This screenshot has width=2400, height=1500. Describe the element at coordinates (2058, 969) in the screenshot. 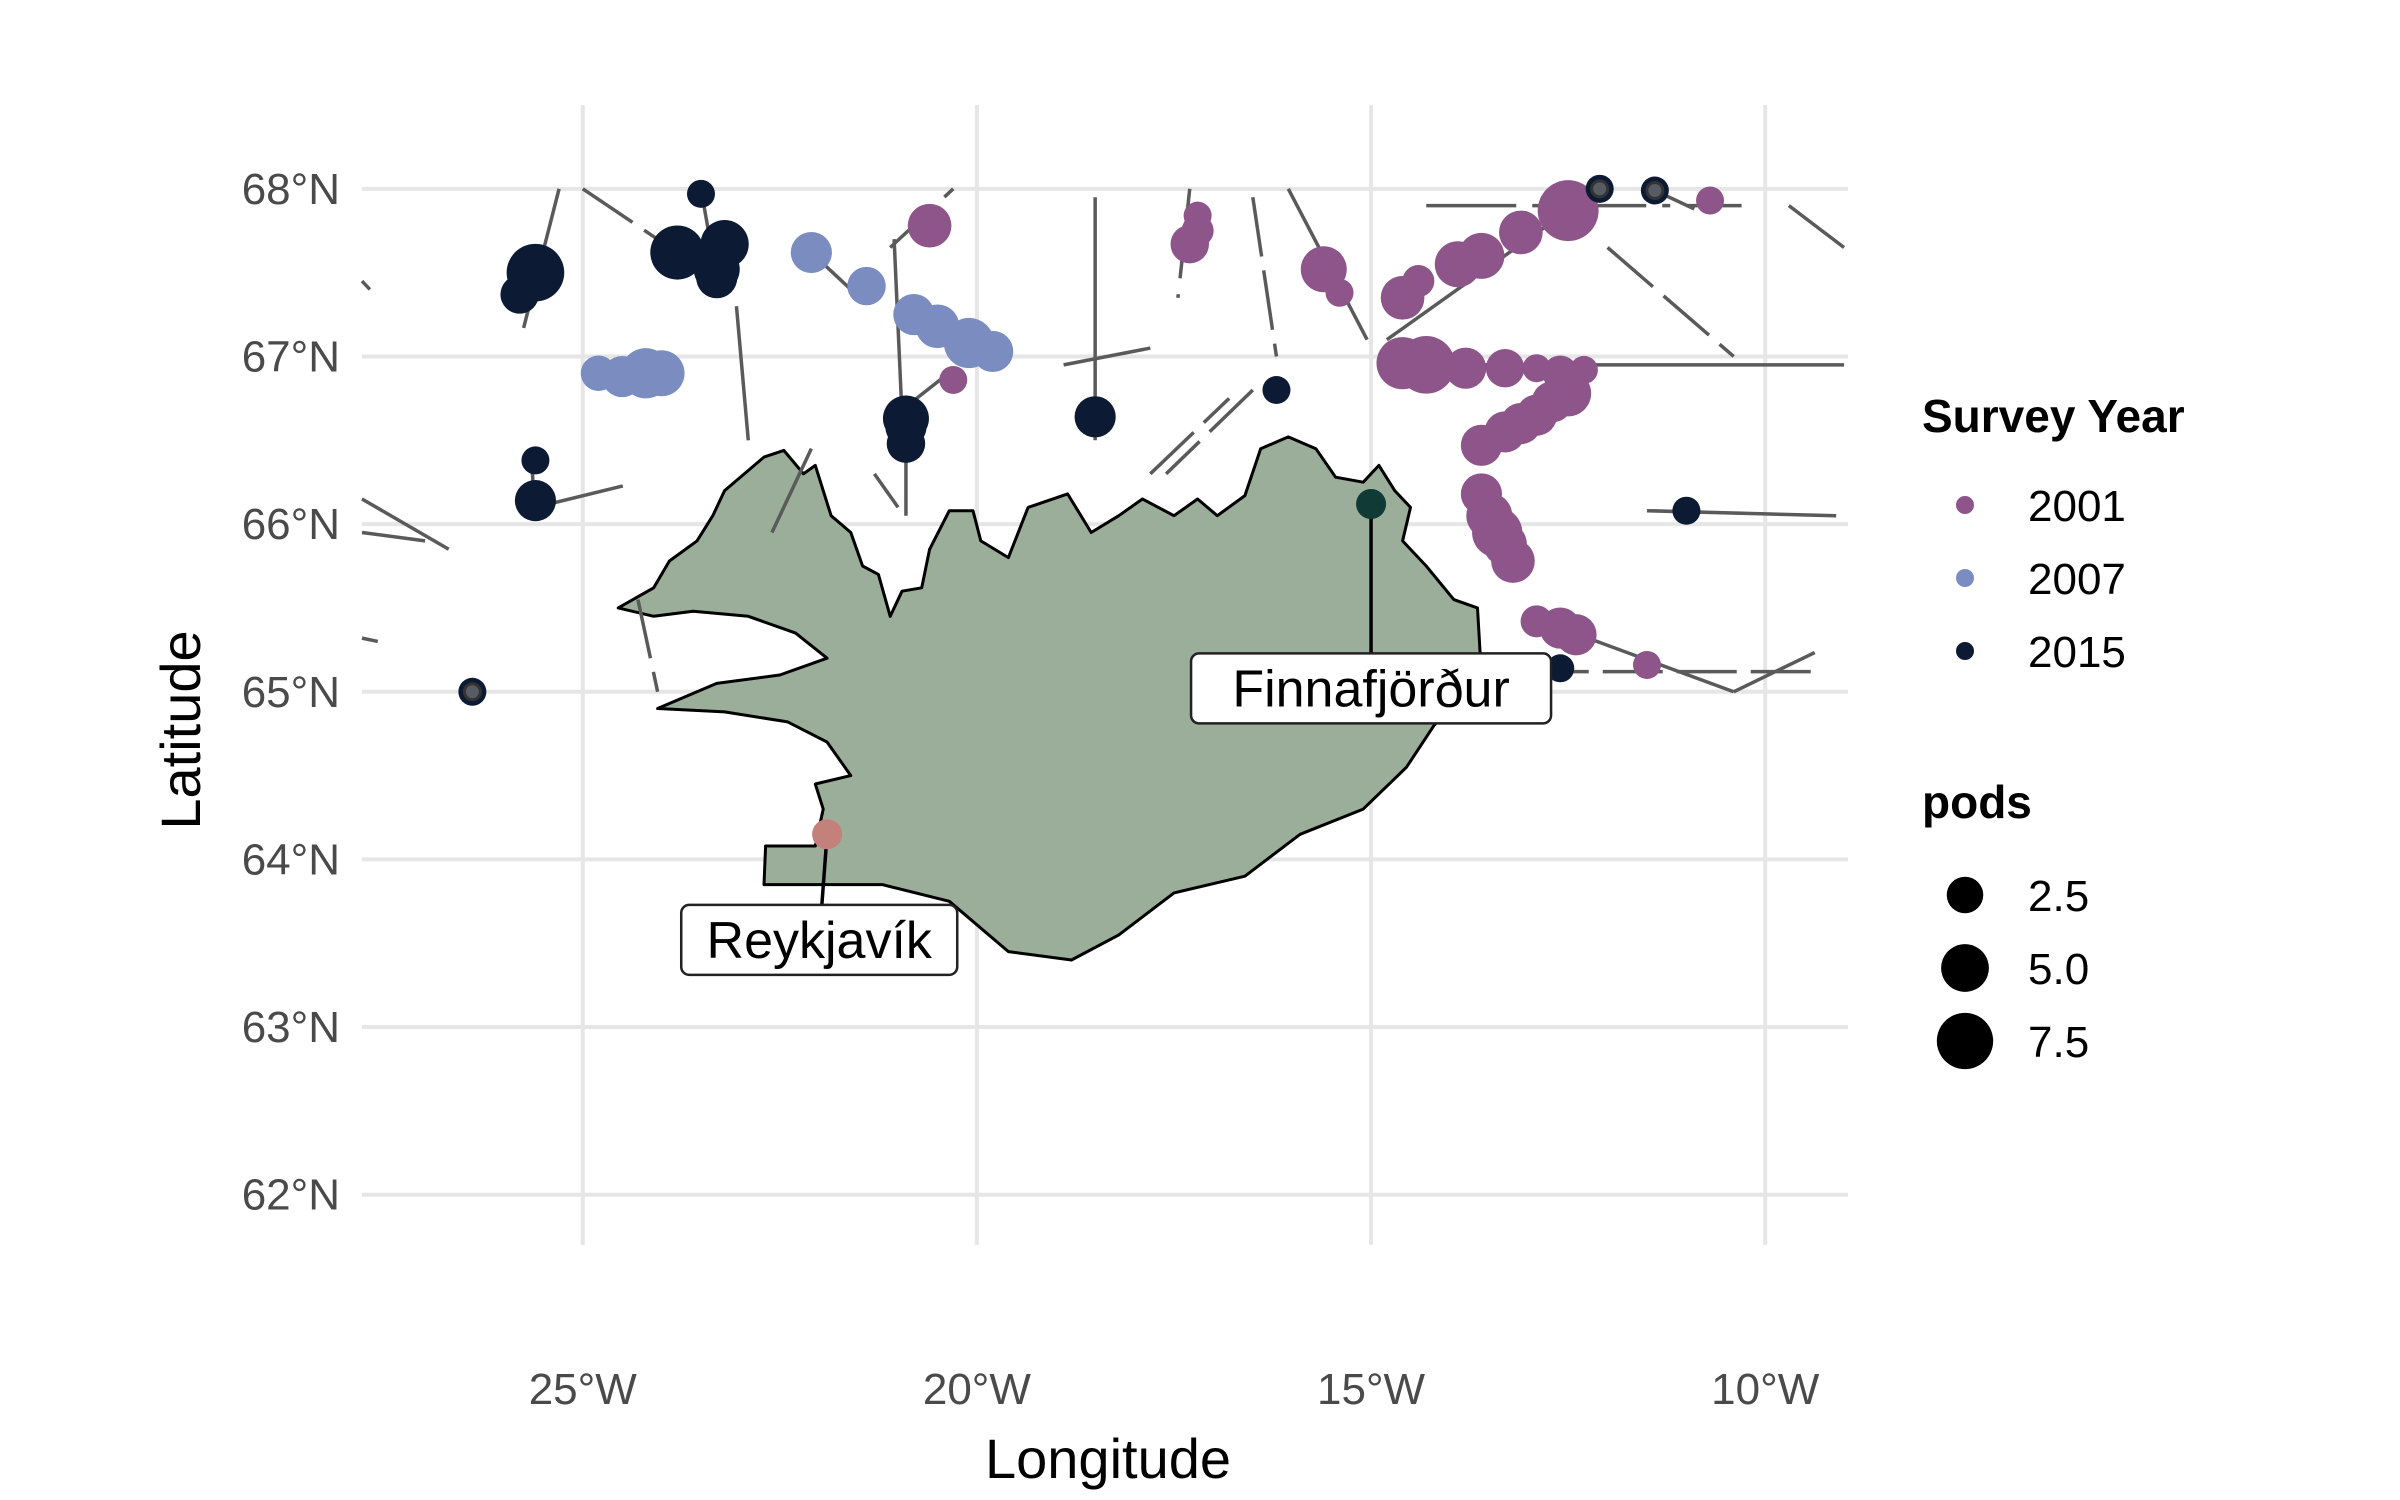

I see `legend-size-label: 5.0` at that location.